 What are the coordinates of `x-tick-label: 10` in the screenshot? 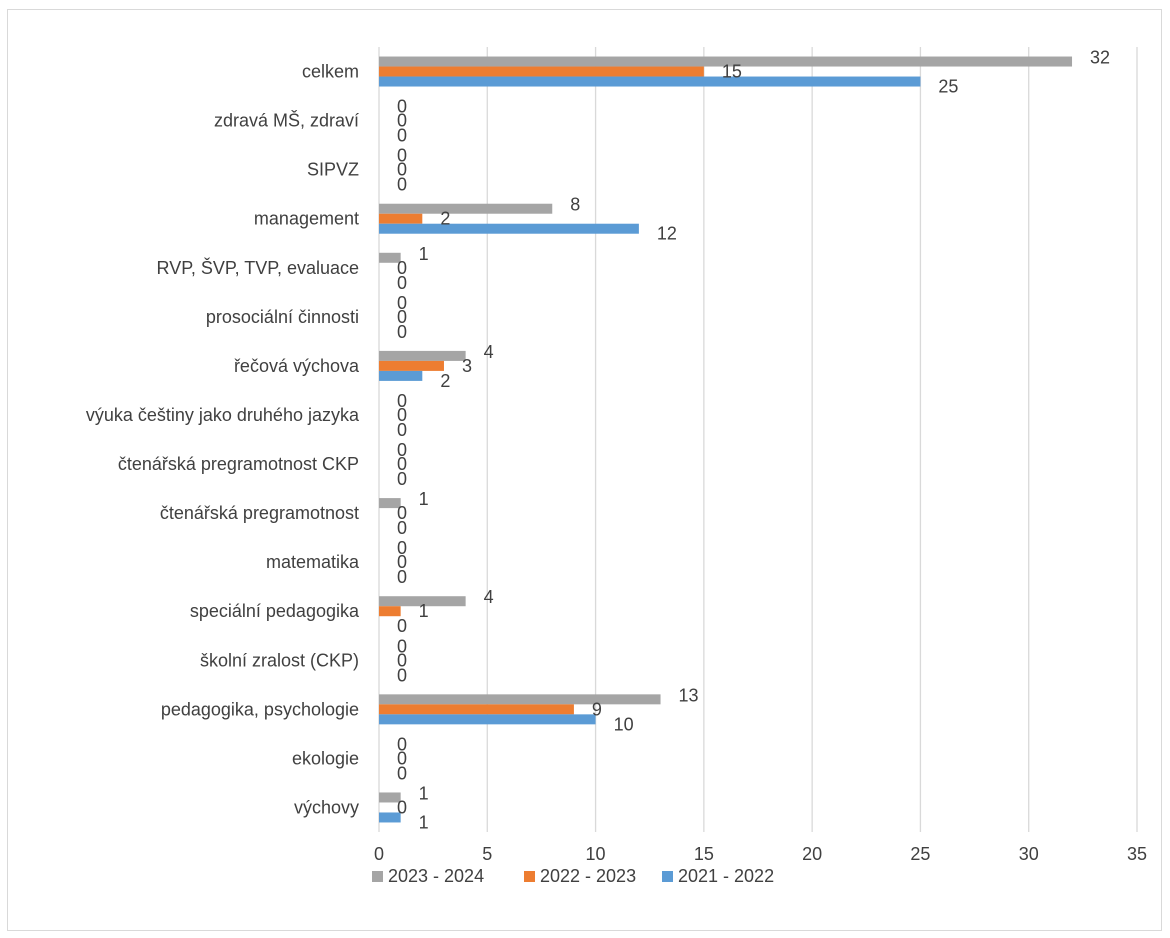 It's located at (596, 854).